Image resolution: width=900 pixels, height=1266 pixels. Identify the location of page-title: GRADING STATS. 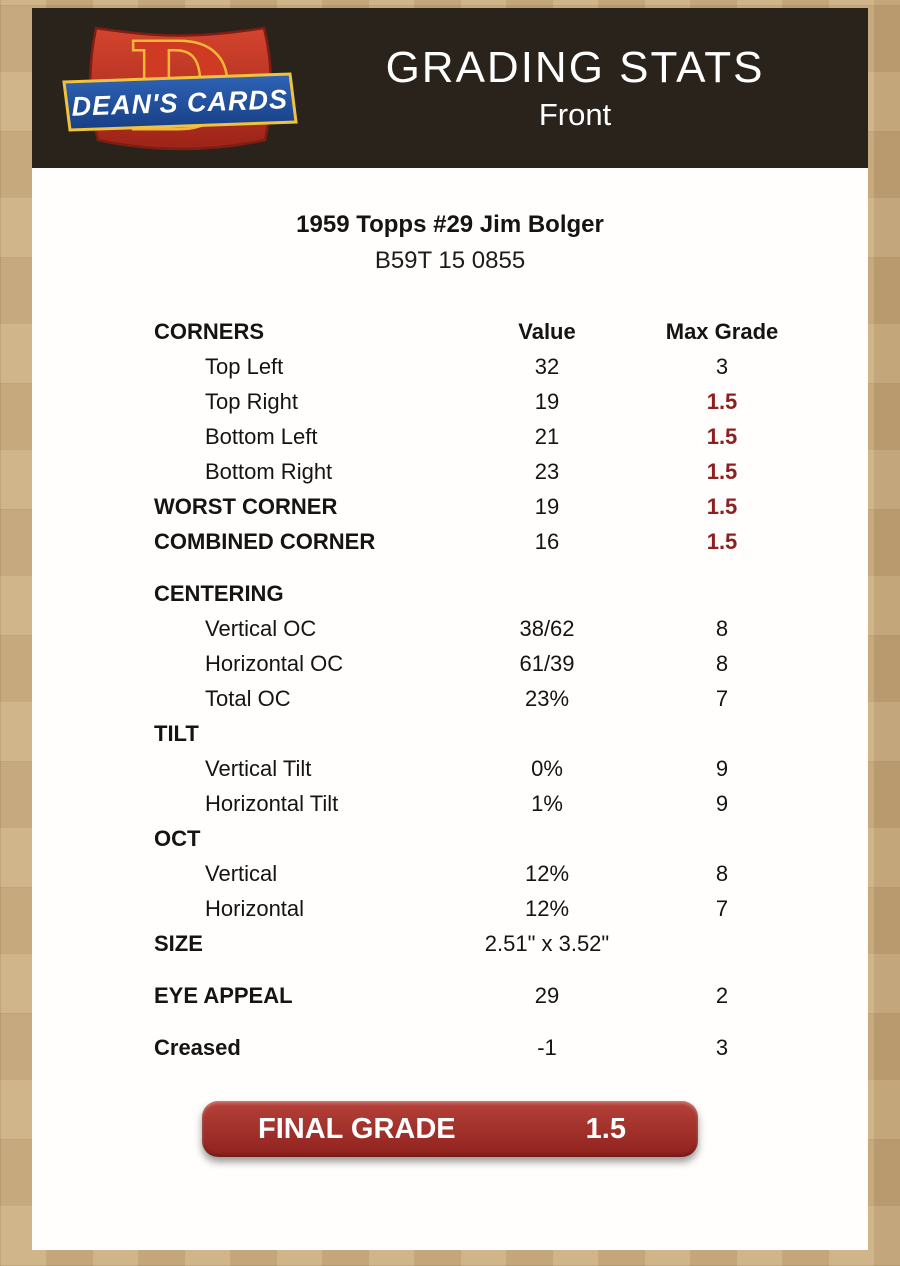
(575, 67).